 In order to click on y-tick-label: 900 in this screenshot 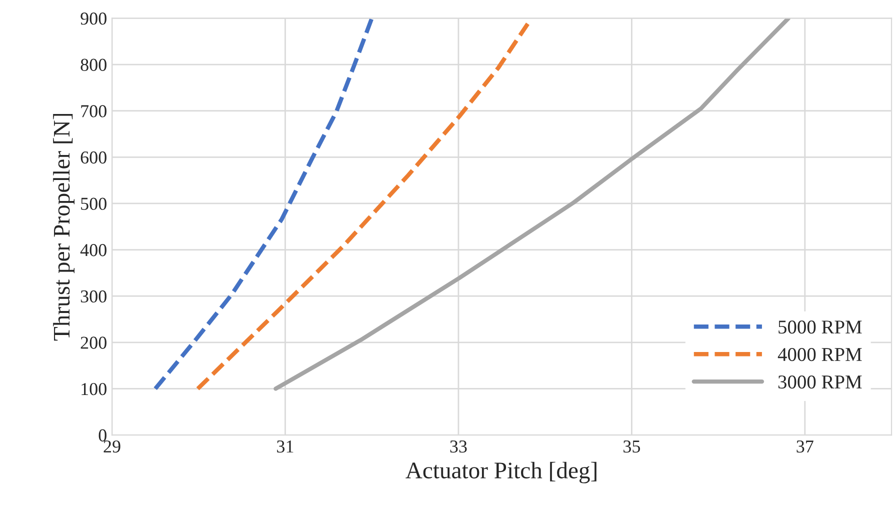, I will do `click(93, 18)`.